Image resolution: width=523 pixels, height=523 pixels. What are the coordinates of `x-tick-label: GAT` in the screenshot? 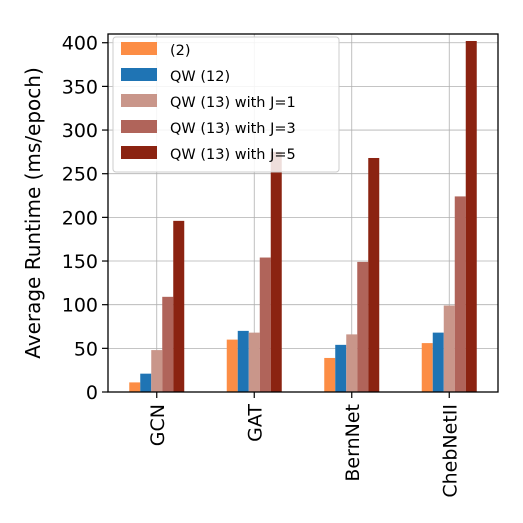 It's located at (255, 423).